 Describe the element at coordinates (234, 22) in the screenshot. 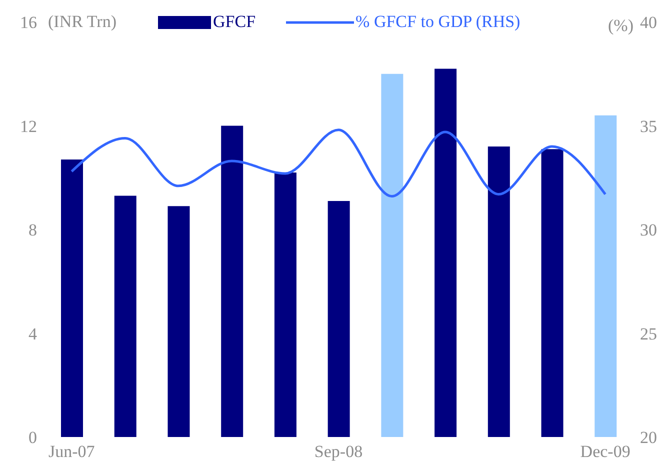

I see `legend-label: GFCF` at that location.